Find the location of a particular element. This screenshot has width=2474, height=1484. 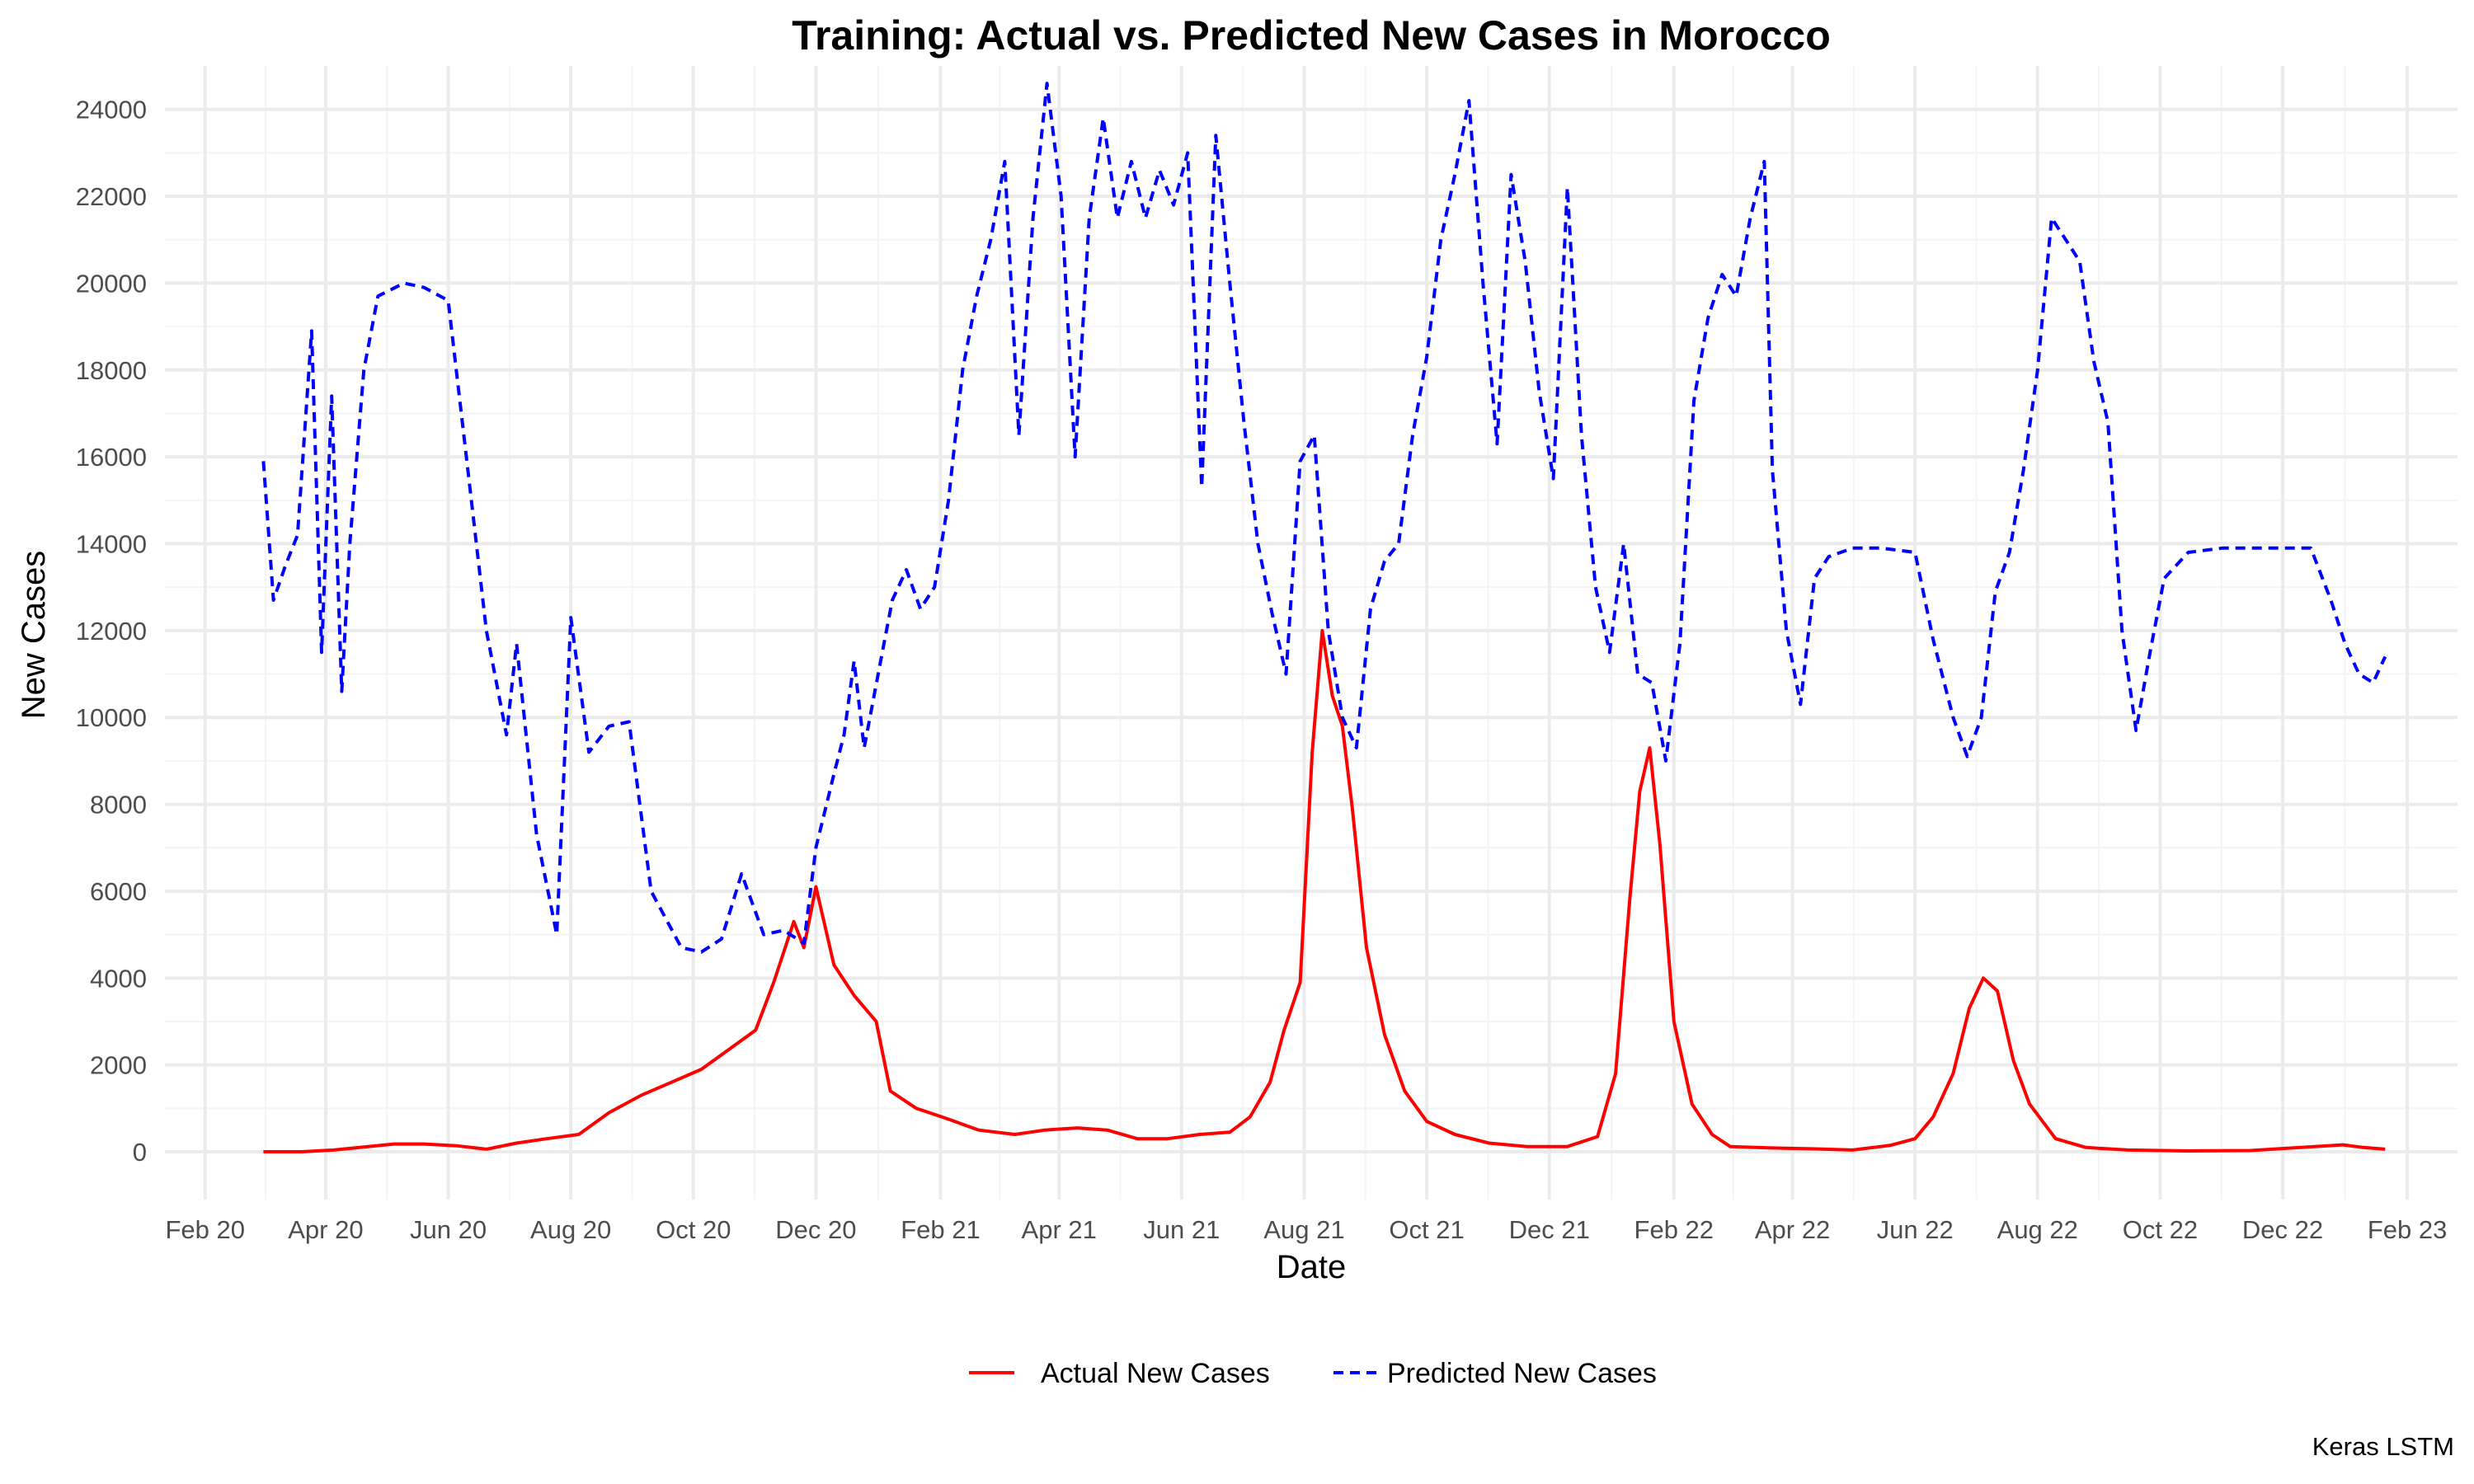

legend-label-actual: Actual New Cases is located at coordinates (1155, 1373).